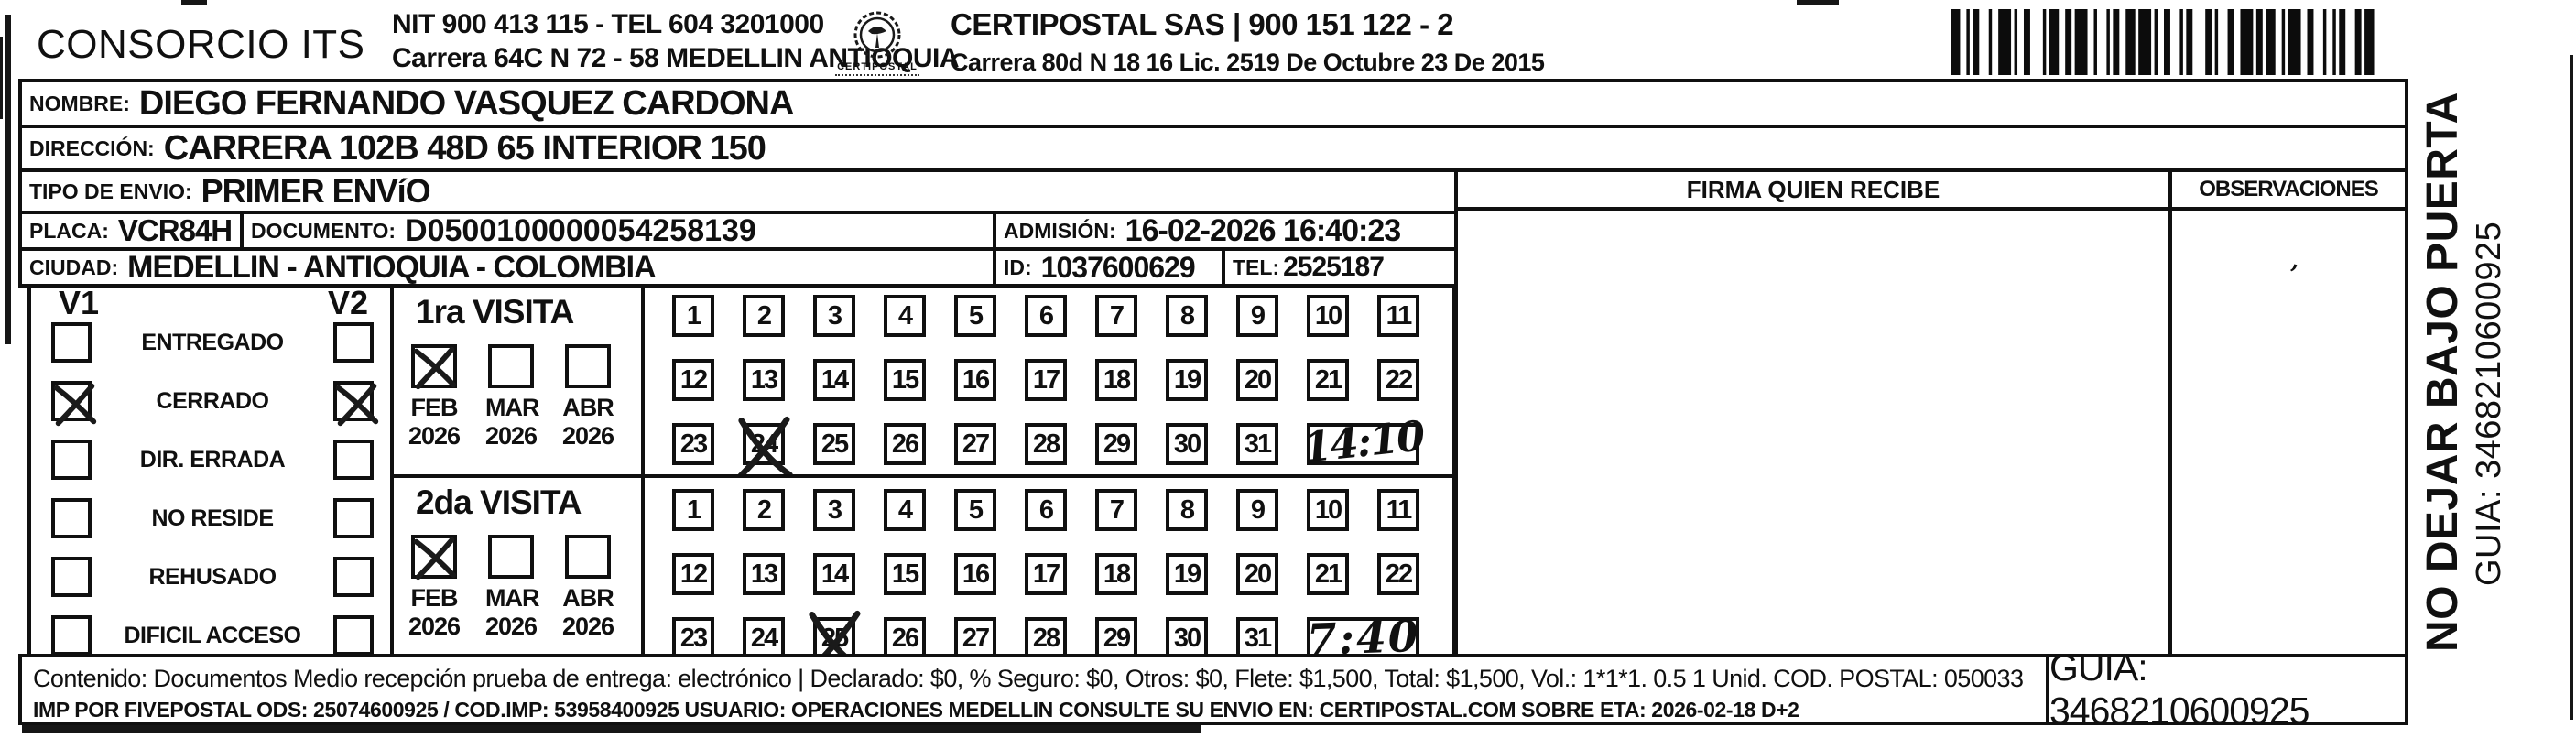  I want to click on day-cell-26: 26, so click(905, 444).